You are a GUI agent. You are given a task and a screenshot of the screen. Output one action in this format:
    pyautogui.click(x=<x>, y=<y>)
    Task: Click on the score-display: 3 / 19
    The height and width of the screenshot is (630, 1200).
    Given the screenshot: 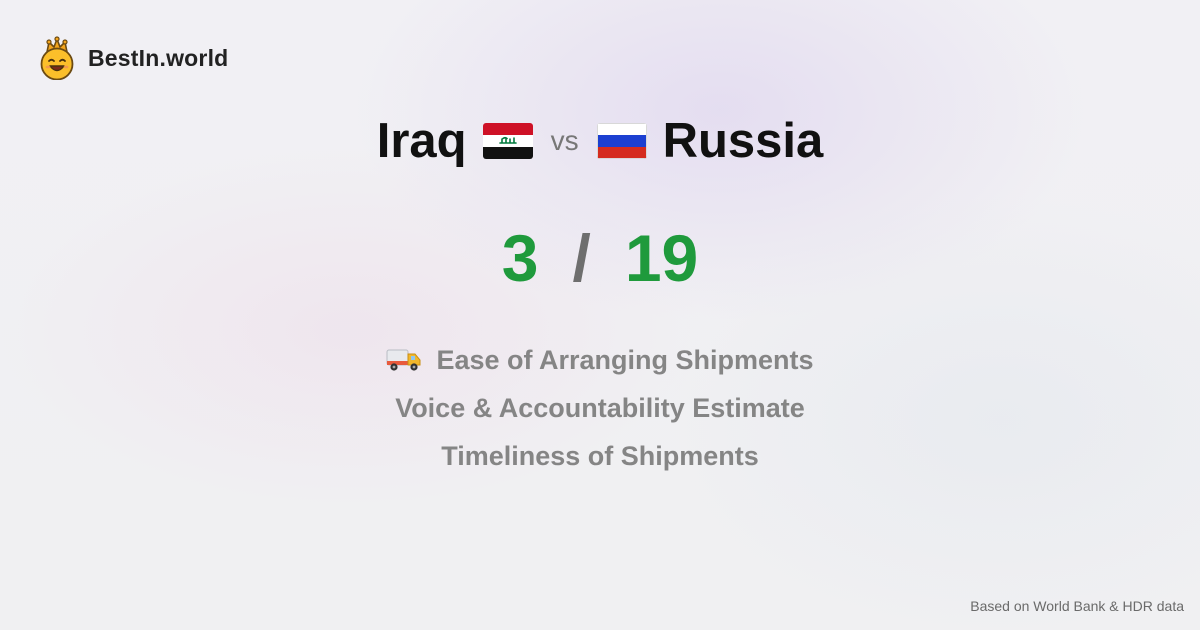 What is the action you would take?
    pyautogui.click(x=600, y=258)
    